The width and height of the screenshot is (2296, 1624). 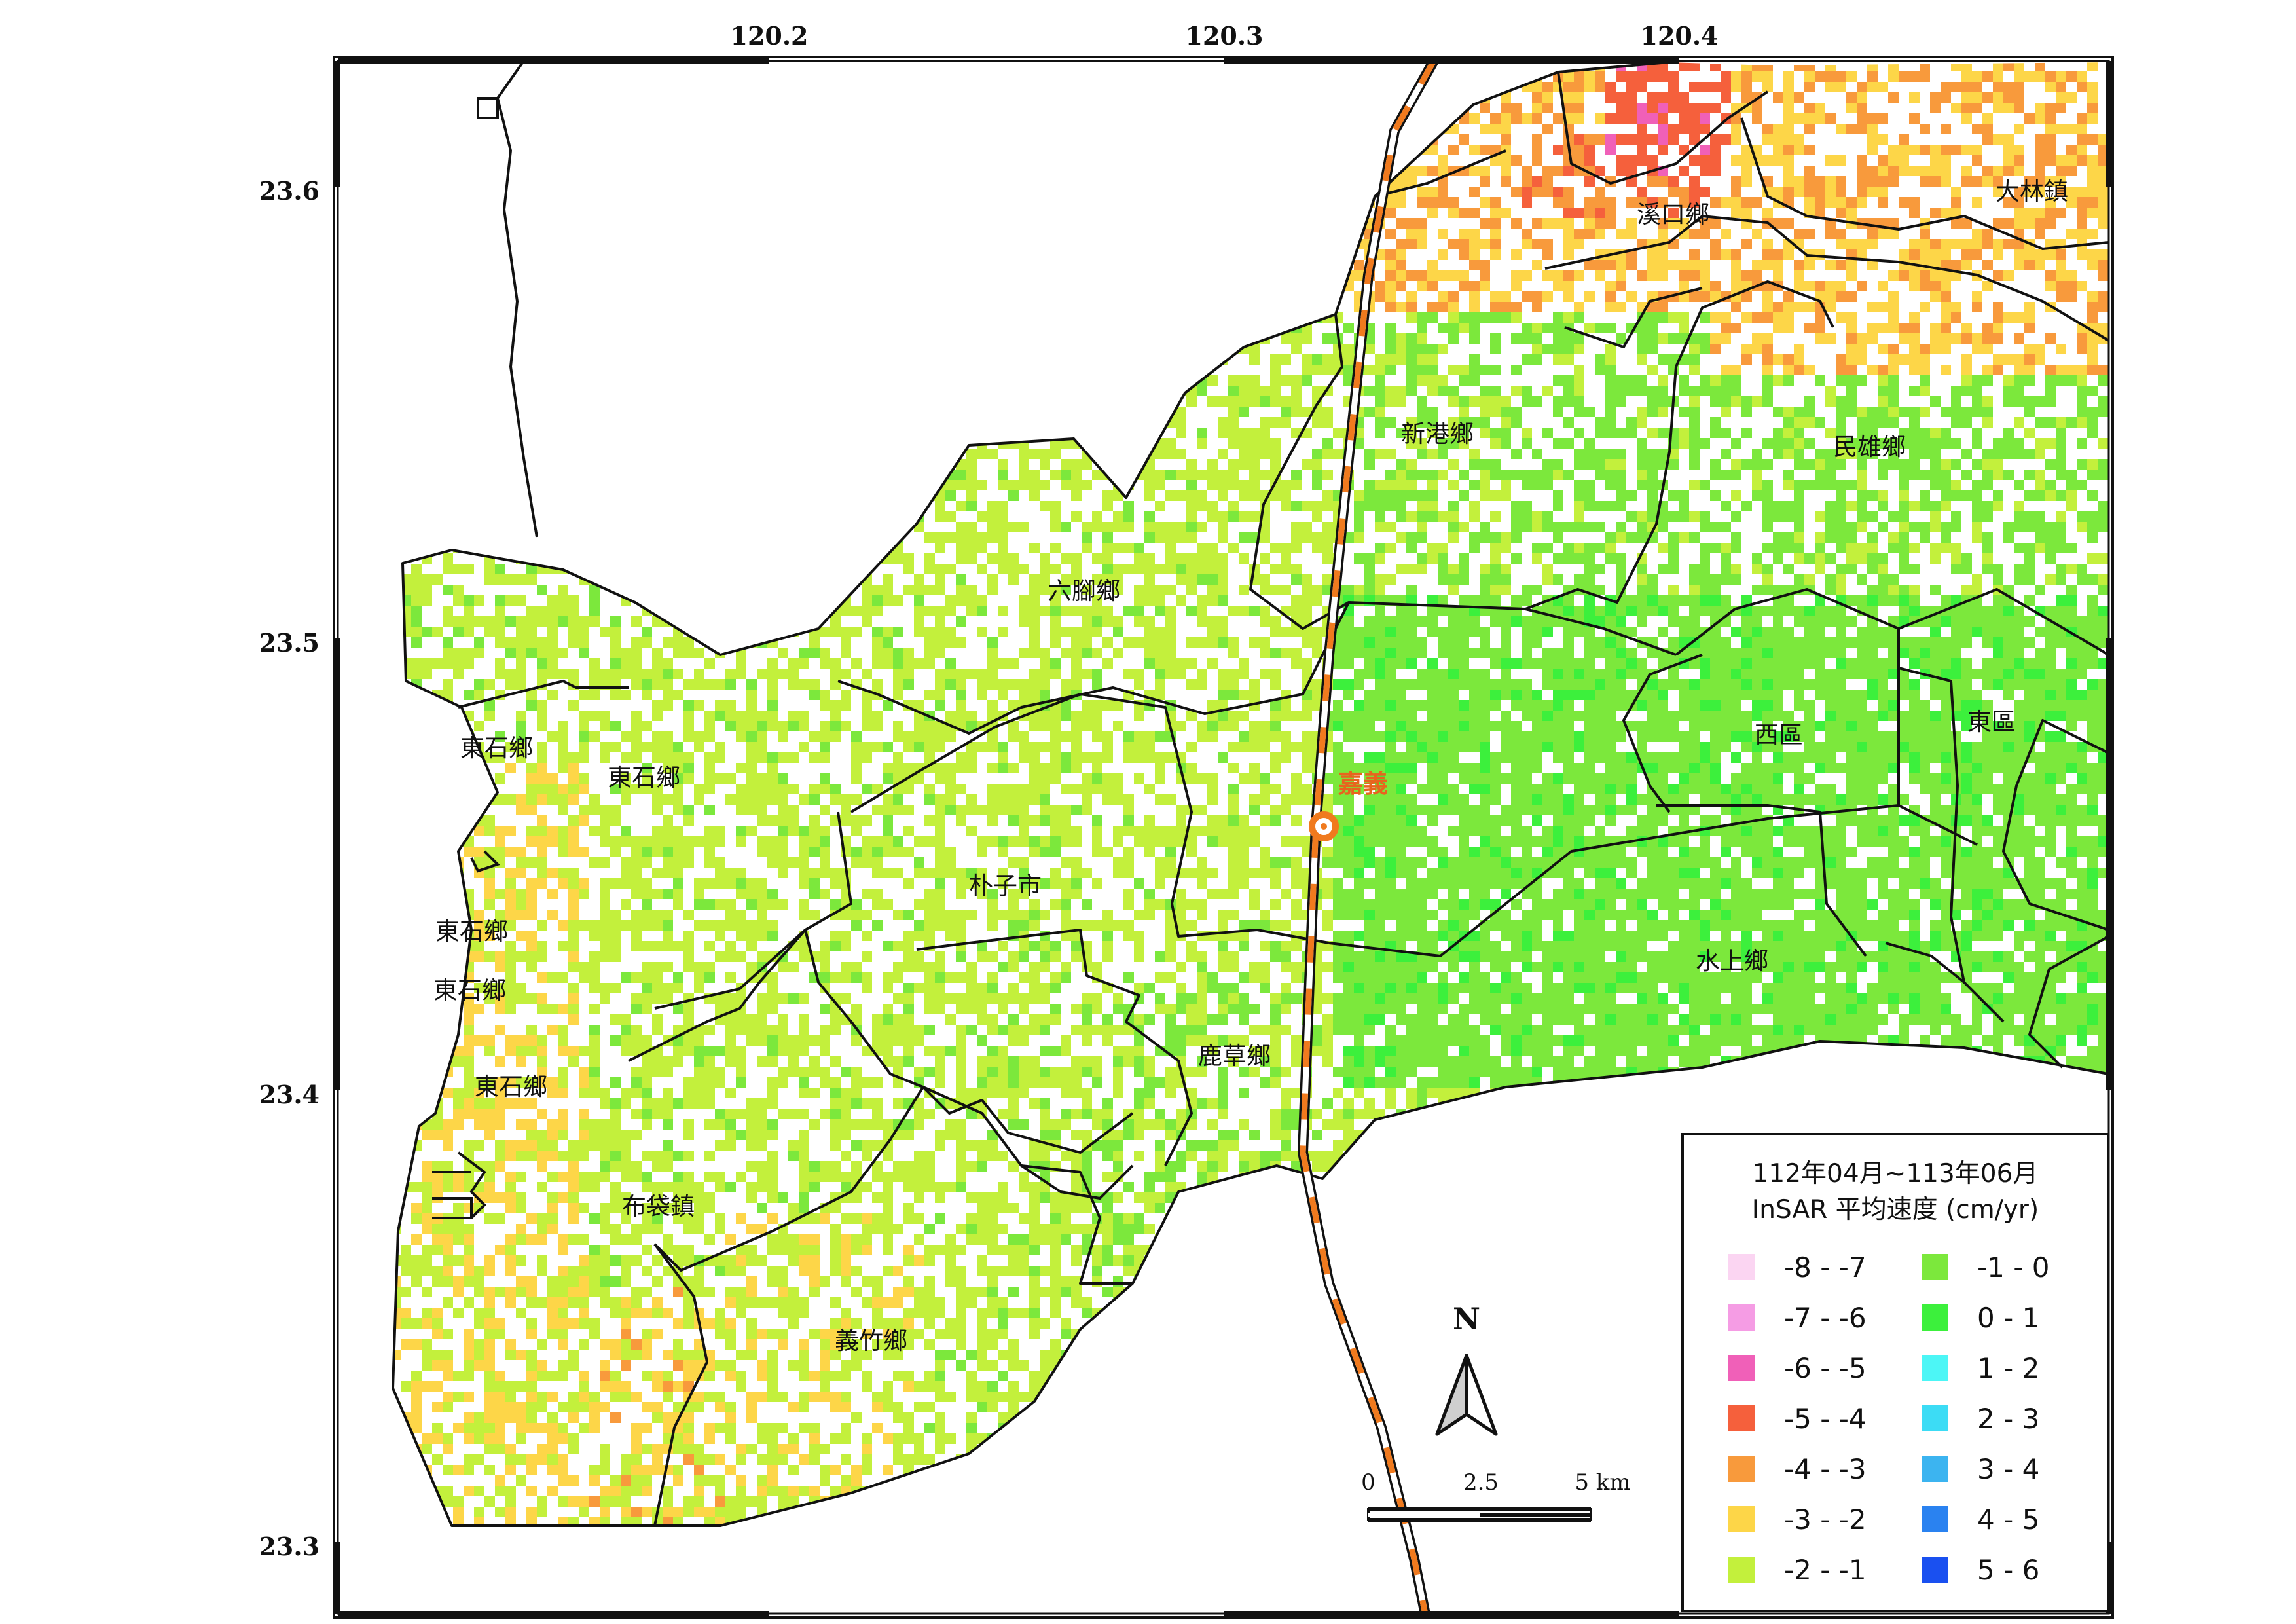 I want to click on y-tick-label: 23.5, so click(x=289, y=642).